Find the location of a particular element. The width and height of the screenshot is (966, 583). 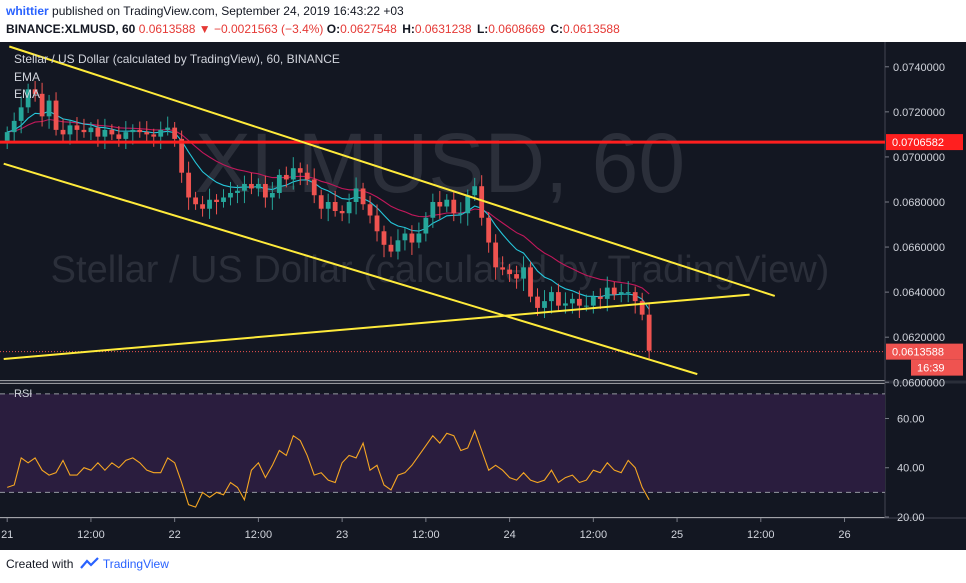

price-tick-label: 0.0620000 is located at coordinates (919, 338).